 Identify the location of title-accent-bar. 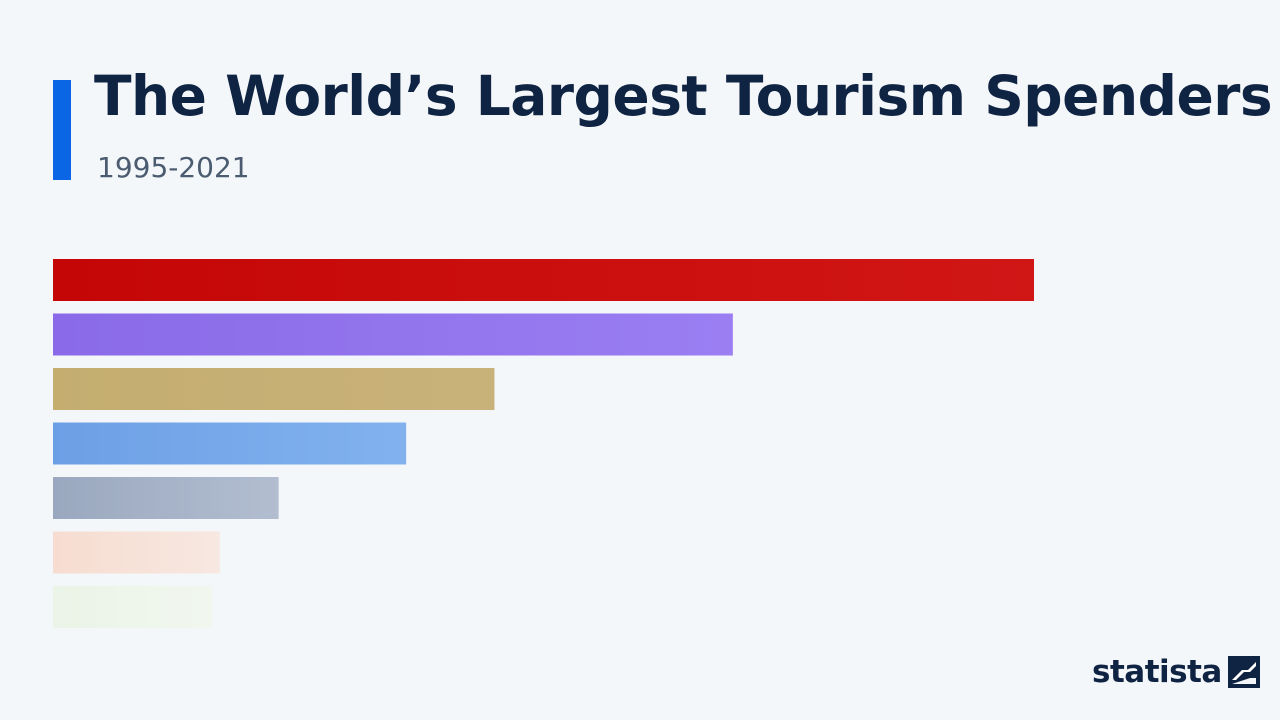
(62, 130).